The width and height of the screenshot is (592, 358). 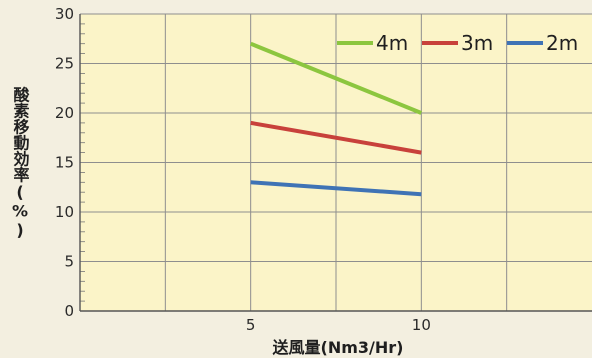 What do you see at coordinates (336, 78) in the screenshot?
I see `series-line-4m` at bounding box center [336, 78].